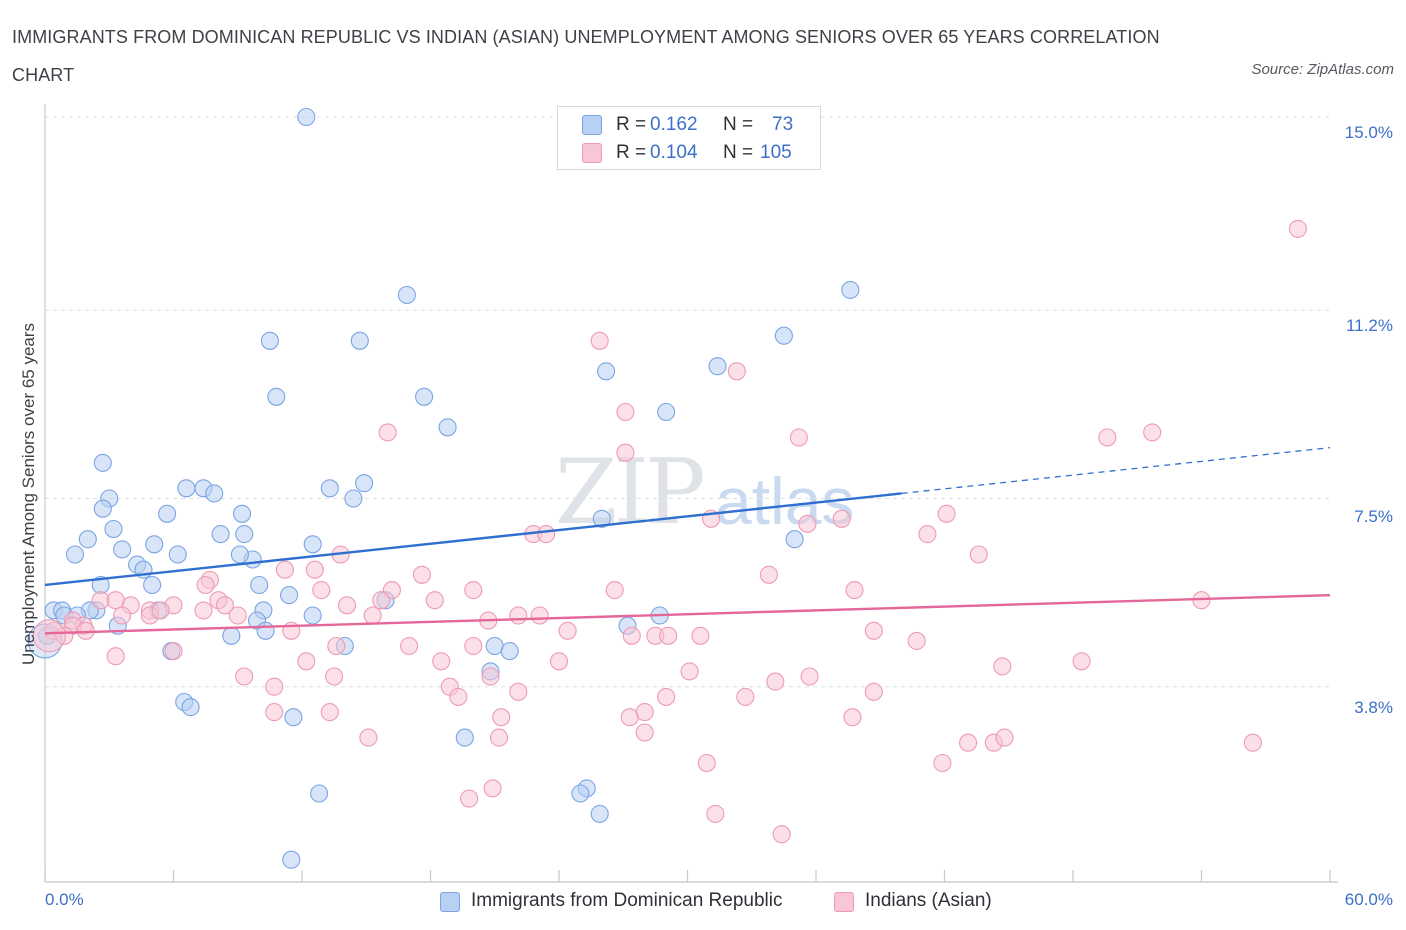 This screenshot has height=930, width=1406. Describe the element at coordinates (1373, 516) in the screenshot. I see `y-tick-label: 7.5%` at that location.